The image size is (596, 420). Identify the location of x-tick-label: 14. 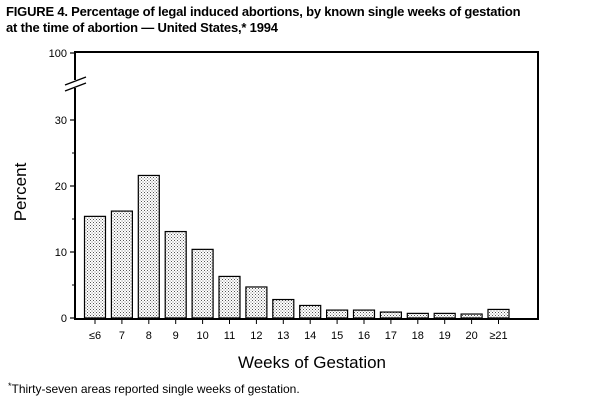
(310, 336).